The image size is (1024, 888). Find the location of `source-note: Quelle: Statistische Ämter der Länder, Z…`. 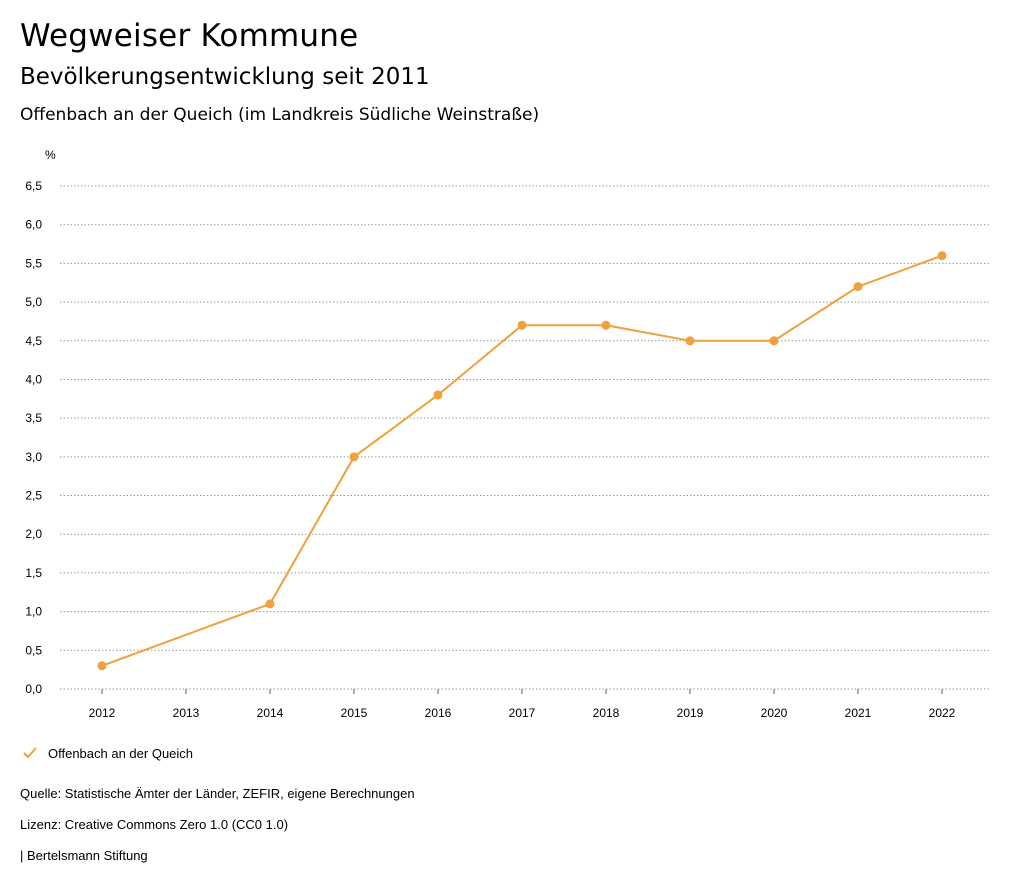

source-note: Quelle: Statistische Ämter der Länder, Z… is located at coordinates (217, 793).